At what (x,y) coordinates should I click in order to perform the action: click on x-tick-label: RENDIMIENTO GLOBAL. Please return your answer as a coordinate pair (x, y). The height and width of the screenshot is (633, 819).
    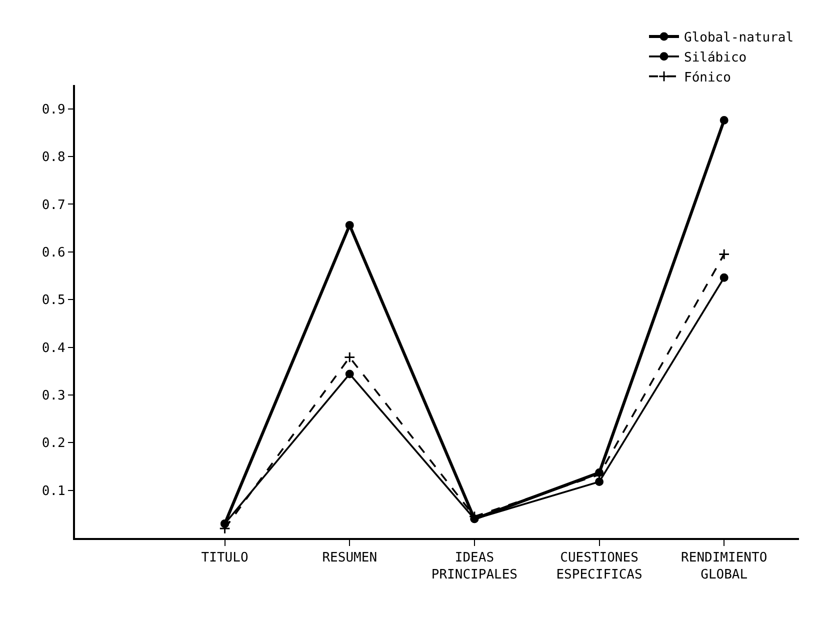
    Looking at the image, I should click on (724, 566).